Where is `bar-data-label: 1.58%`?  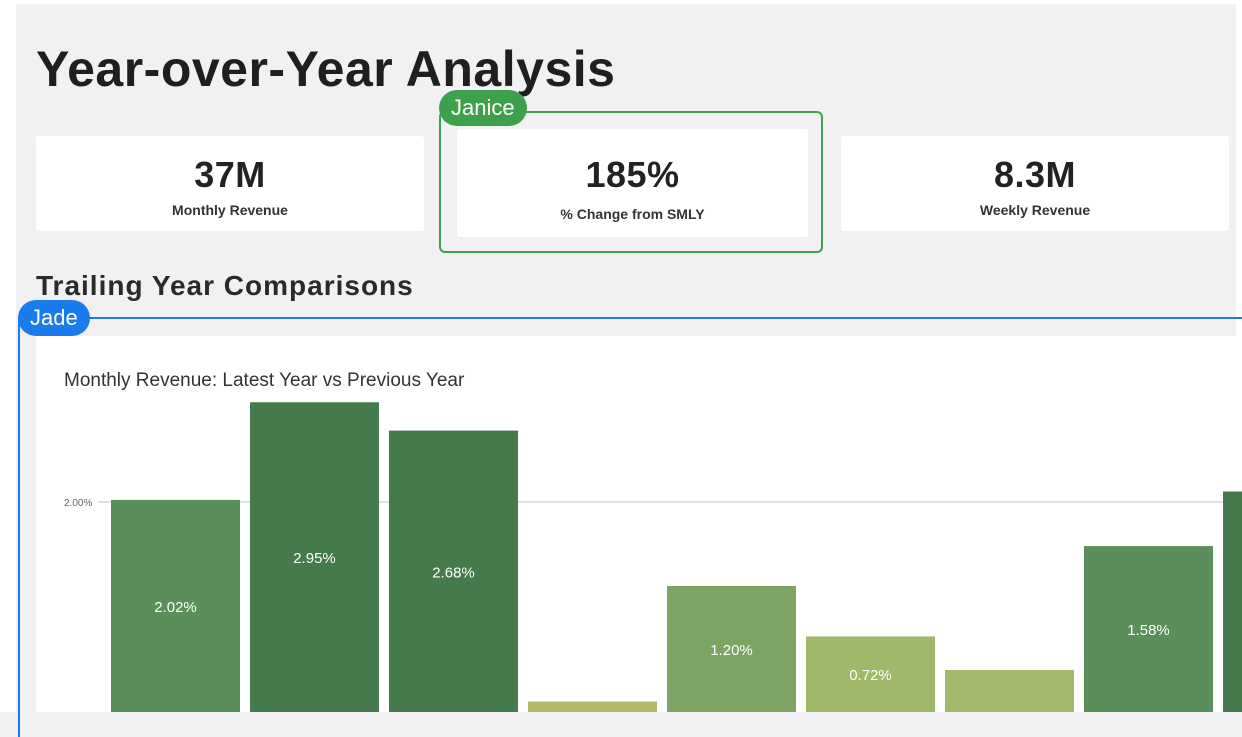 bar-data-label: 1.58% is located at coordinates (1148, 630).